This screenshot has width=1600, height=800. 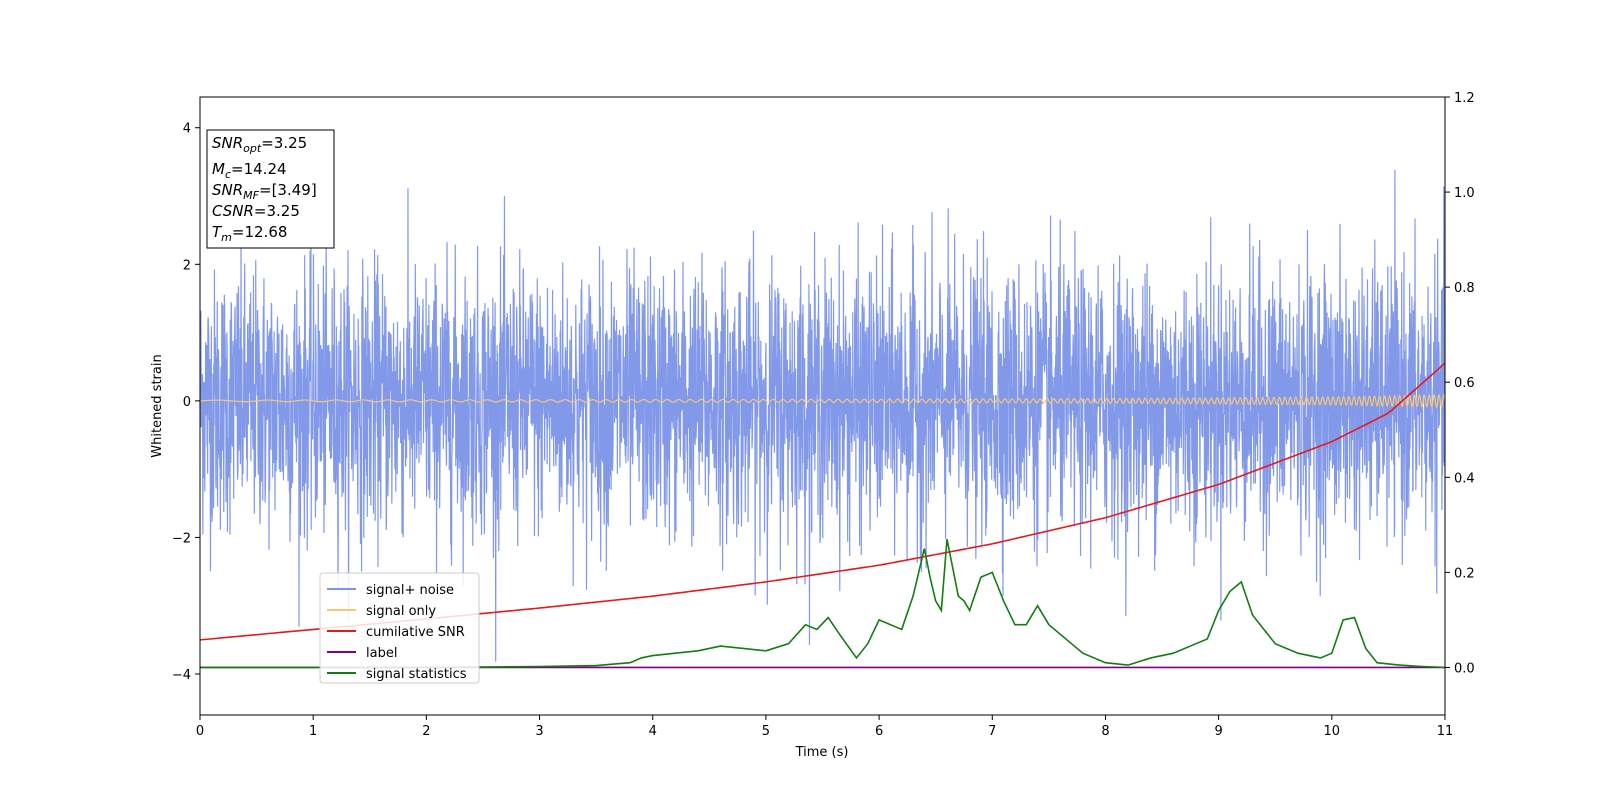 I want to click on legend-label: label, so click(x=381, y=653).